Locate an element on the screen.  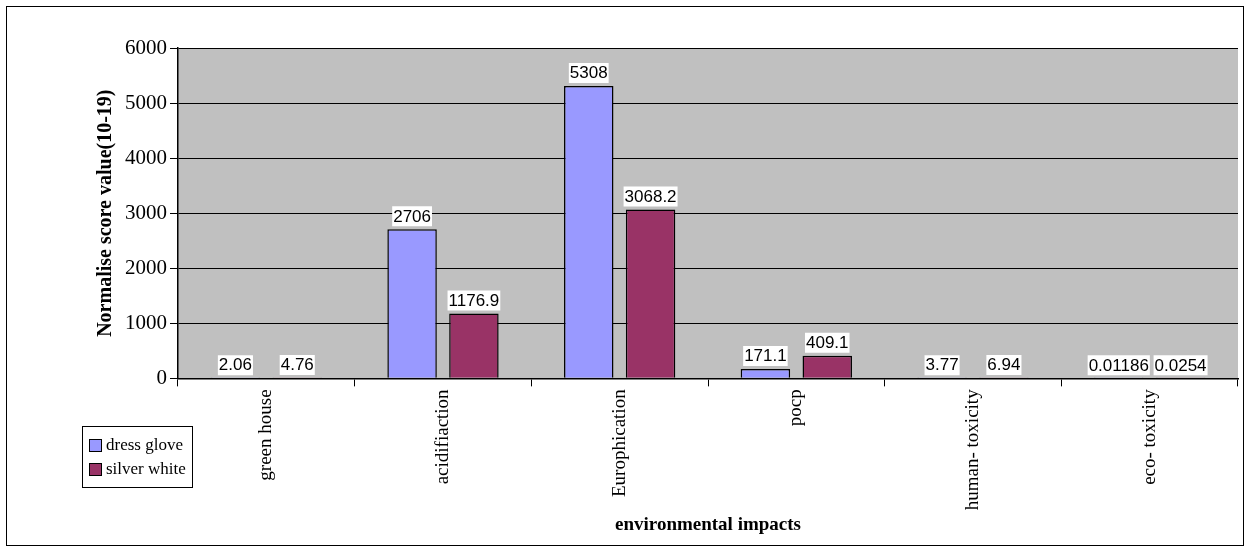
data-label: 409.1 is located at coordinates (827, 343).